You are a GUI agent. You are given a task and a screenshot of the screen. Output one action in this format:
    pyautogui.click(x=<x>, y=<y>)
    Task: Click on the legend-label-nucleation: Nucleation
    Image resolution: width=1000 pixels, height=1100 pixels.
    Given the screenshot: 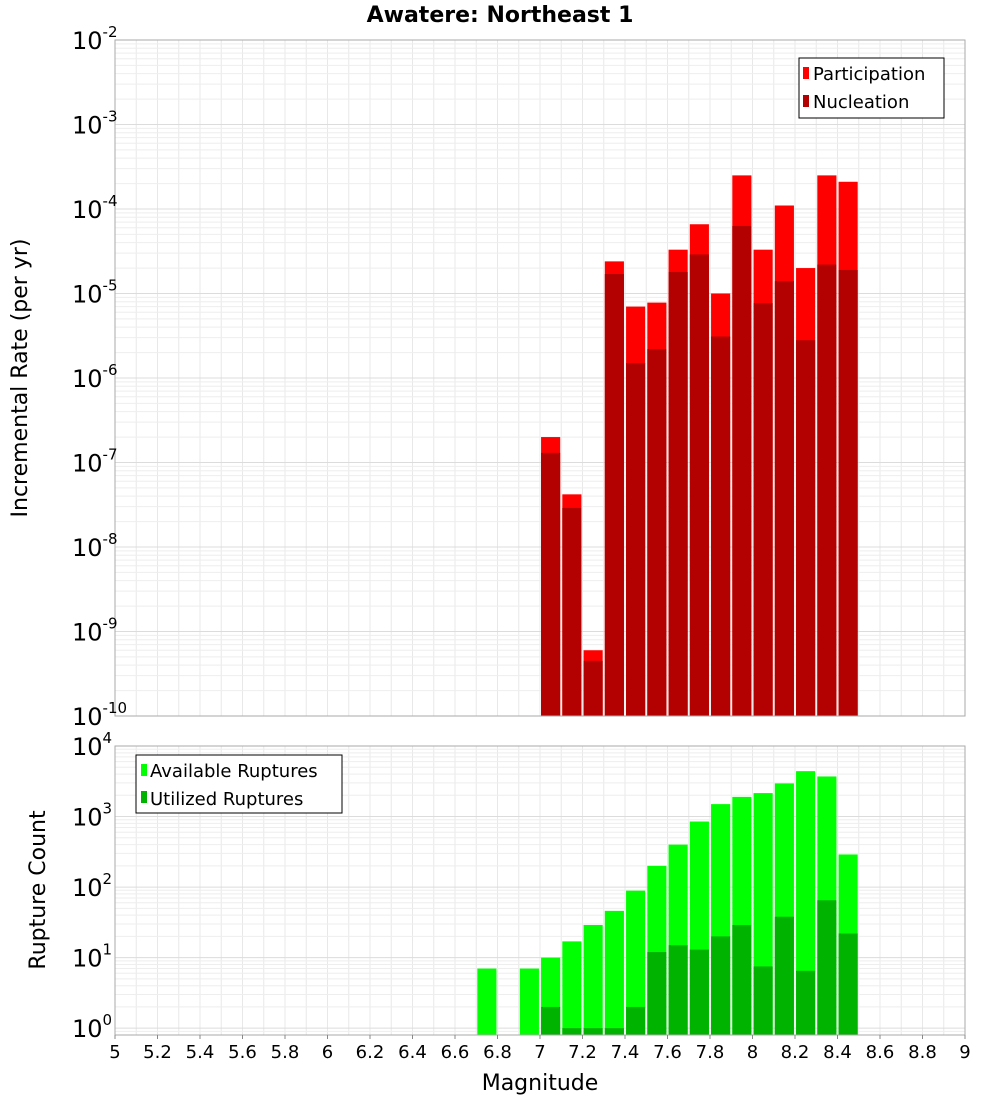 What is the action you would take?
    pyautogui.click(x=861, y=102)
    